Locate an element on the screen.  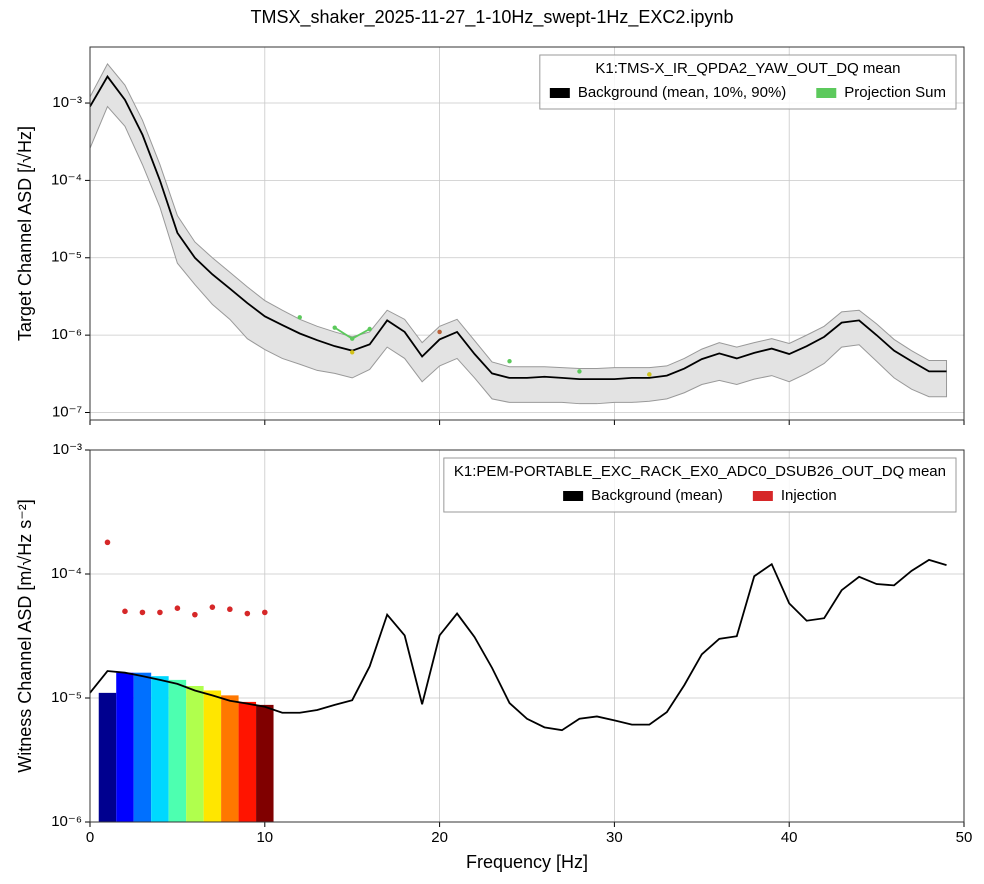
x-axis-label: Frequency [Hz] is located at coordinates (527, 862).